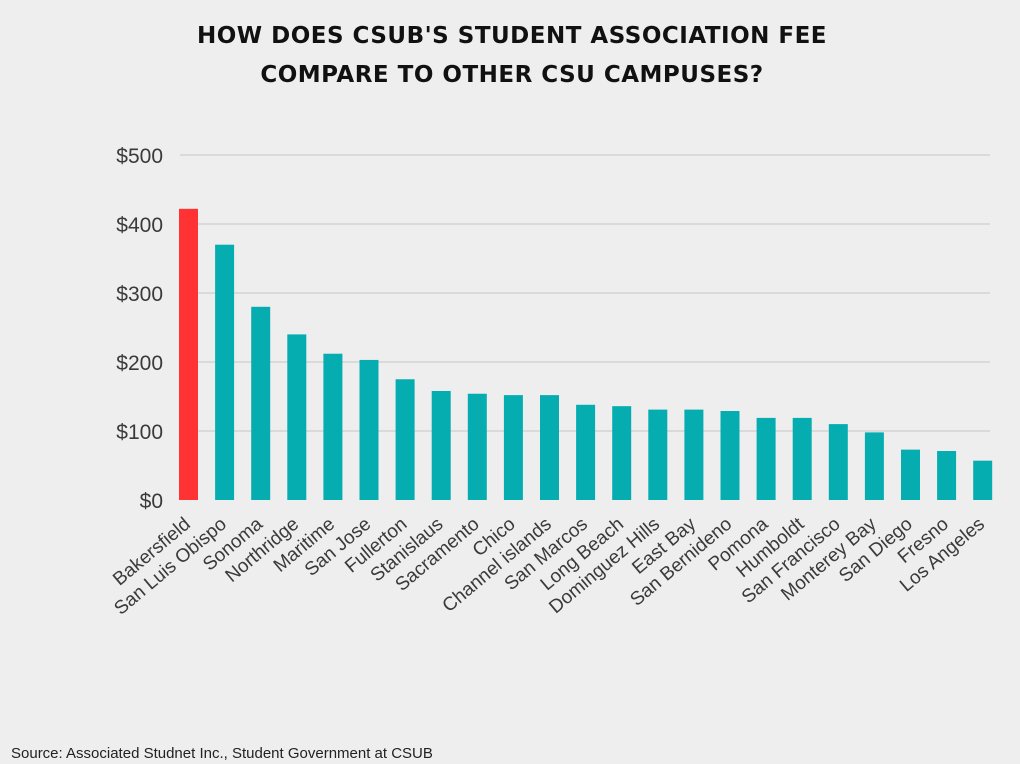 Image resolution: width=1020 pixels, height=764 pixels. I want to click on bar-maritime, so click(333, 426).